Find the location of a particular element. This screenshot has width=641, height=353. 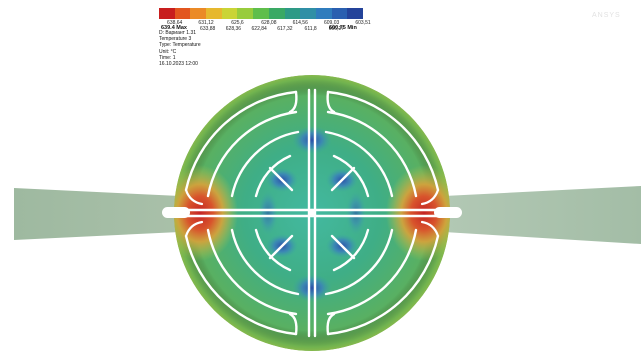

legend-tick-label: 606,27 is located at coordinates (336, 29).